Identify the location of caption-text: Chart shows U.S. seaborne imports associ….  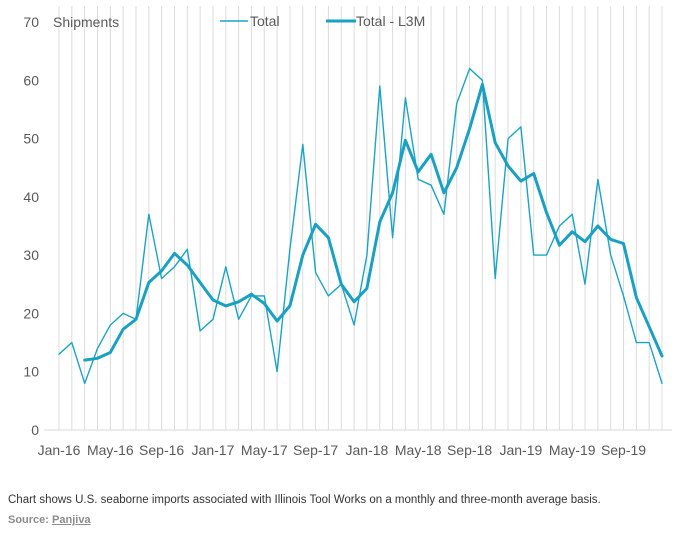
(304, 500).